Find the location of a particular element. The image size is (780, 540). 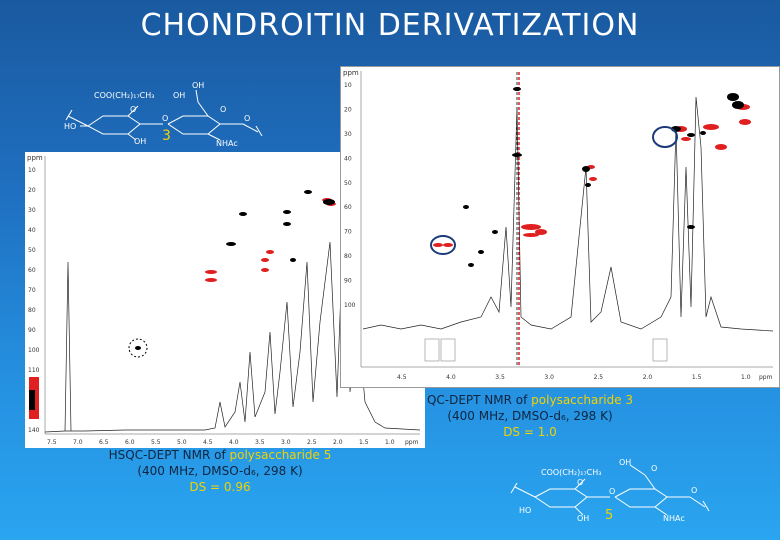

caption-left-prefix: HSQC-DEPT NMR of is located at coordinates (169, 455).